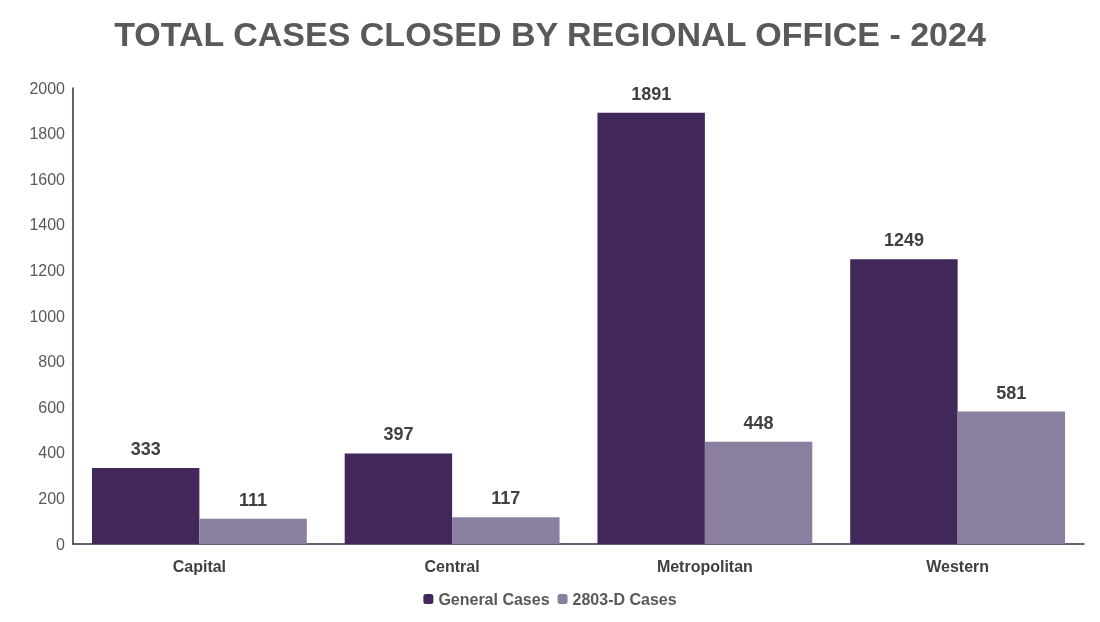 This screenshot has height=622, width=1100. I want to click on y-tick-label: 200, so click(52, 498).